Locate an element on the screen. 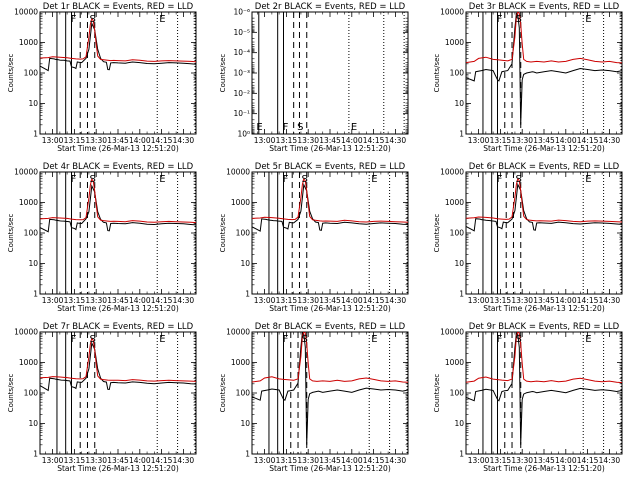  panel-3-xtick-label: 14:30 is located at coordinates (610, 140).